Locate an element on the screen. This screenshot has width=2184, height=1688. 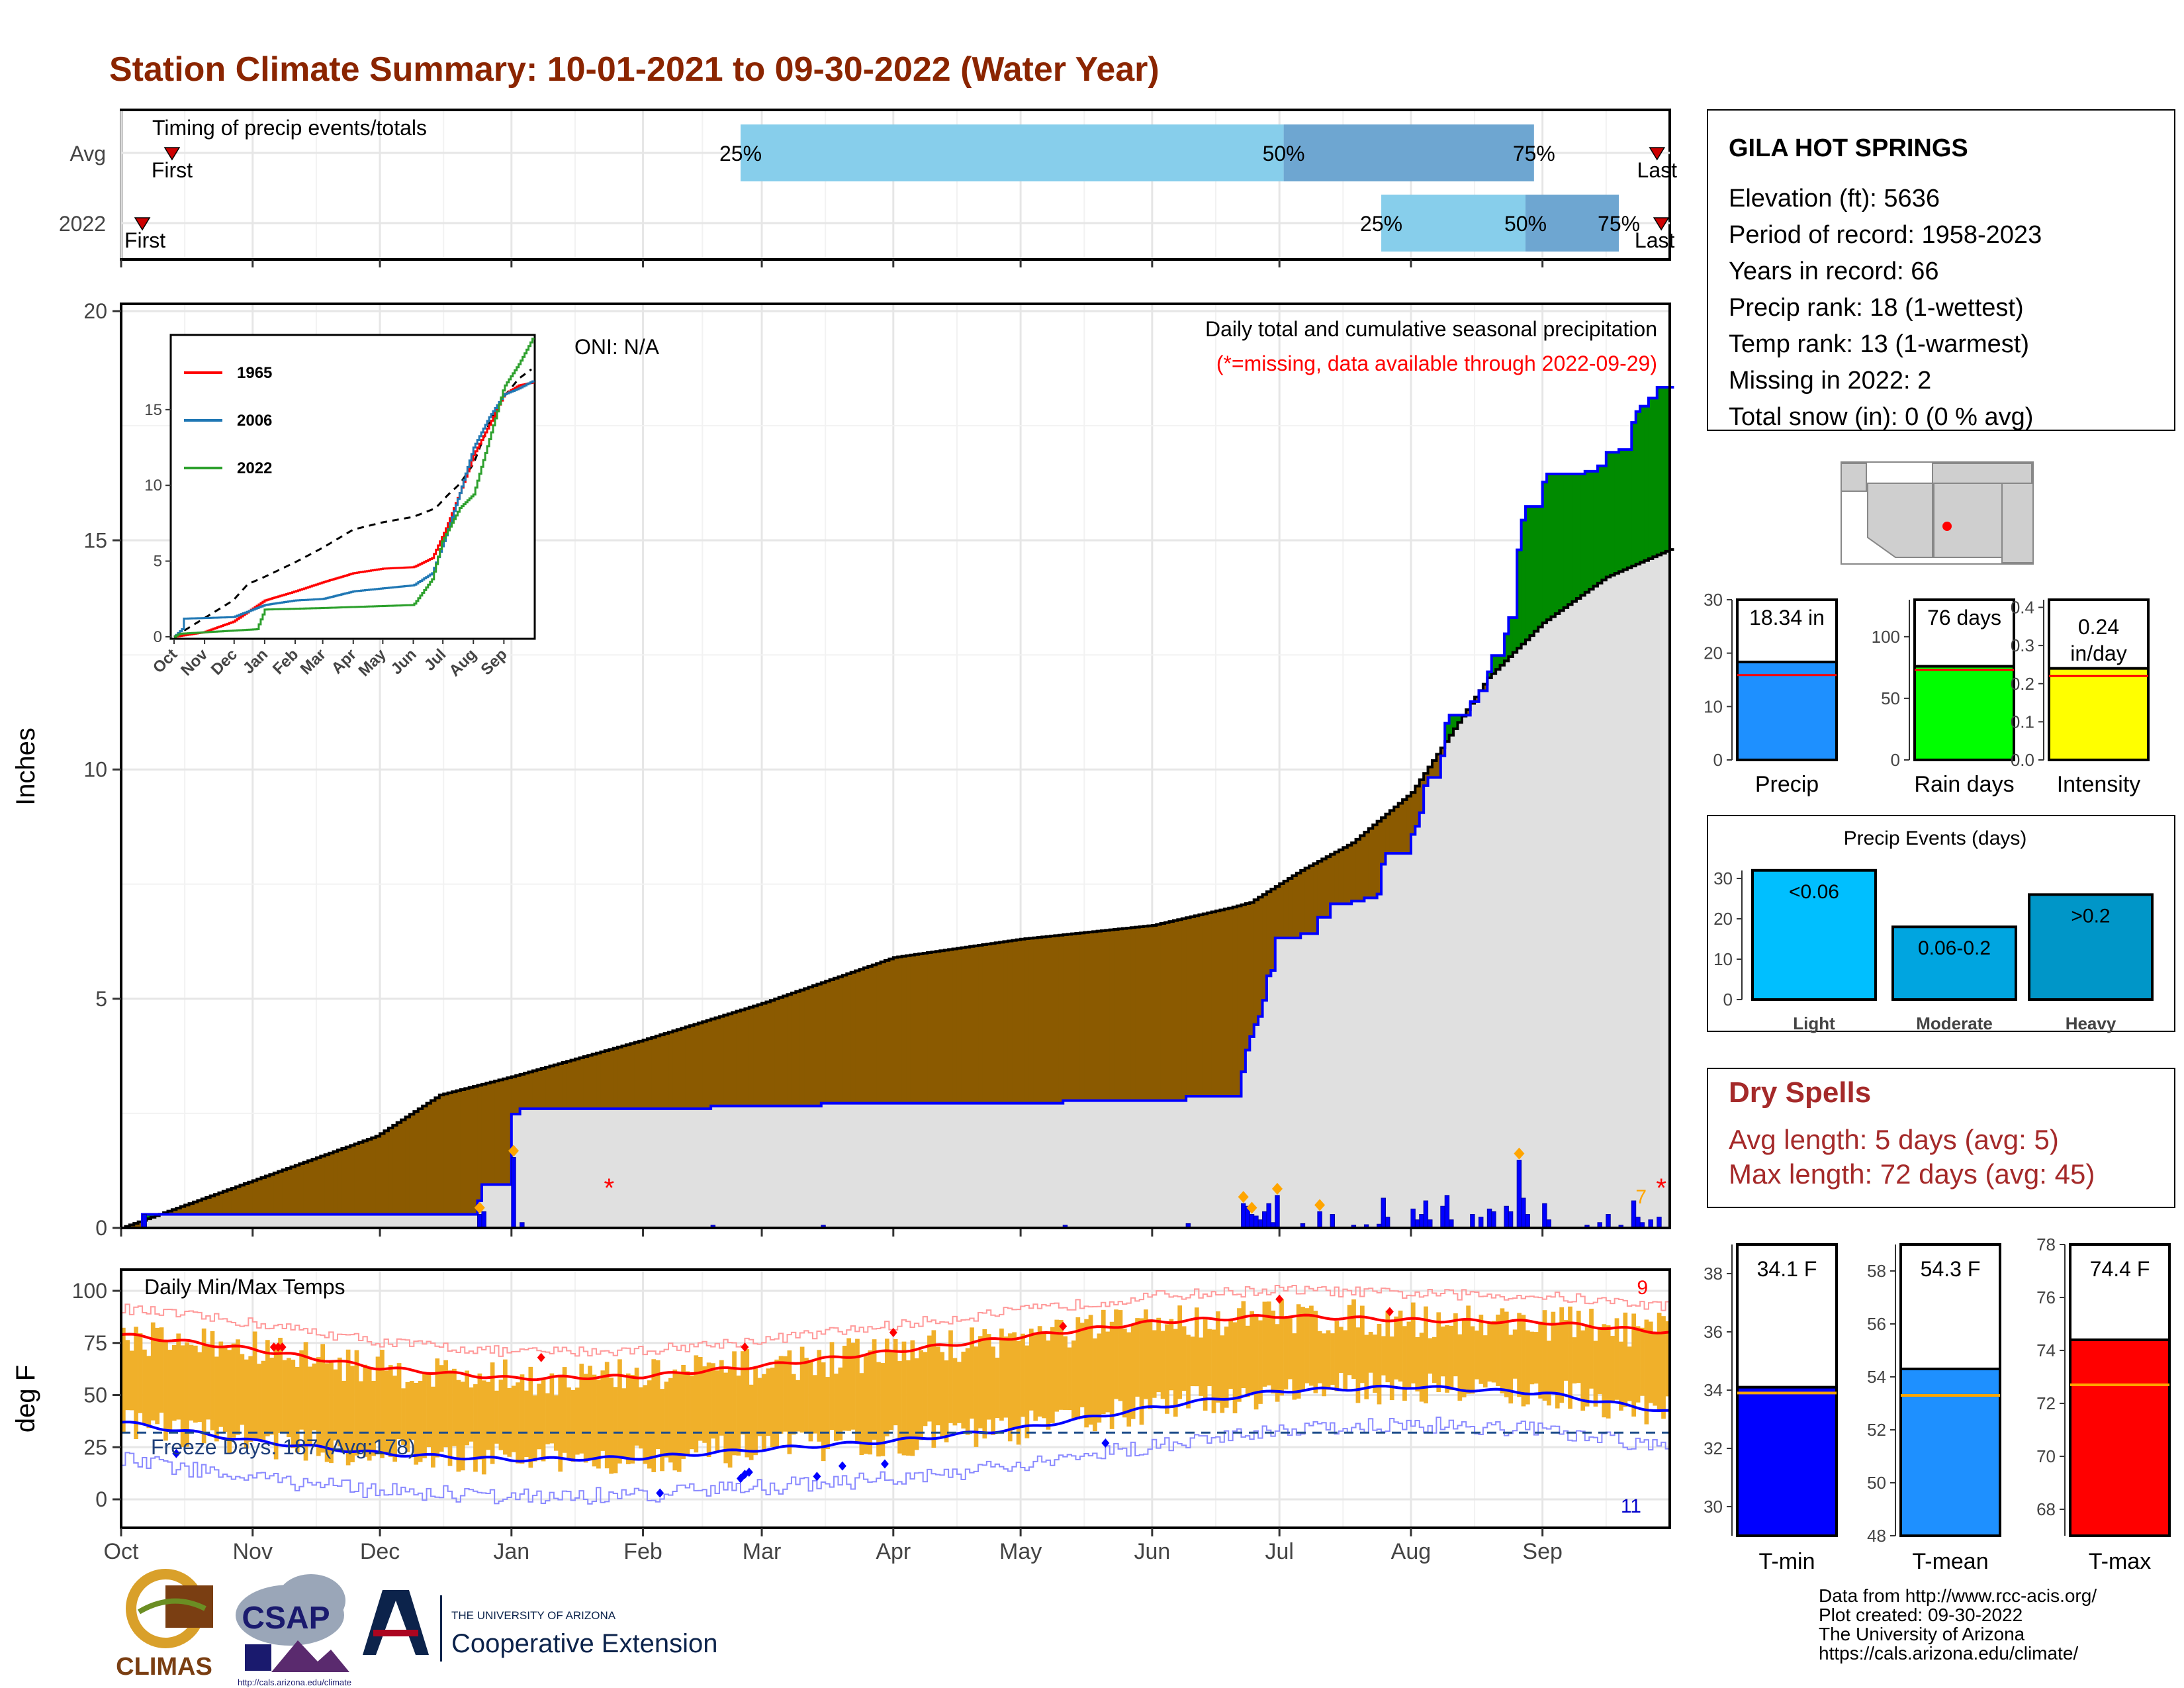
axis-tick-label: 72 is located at coordinates (2046, 1403).